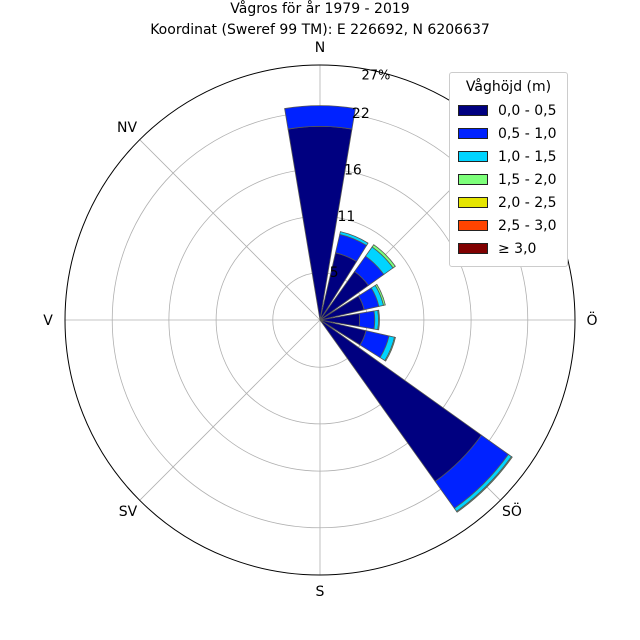 The image size is (640, 640). Describe the element at coordinates (320, 592) in the screenshot. I see `direction-label: S` at that location.